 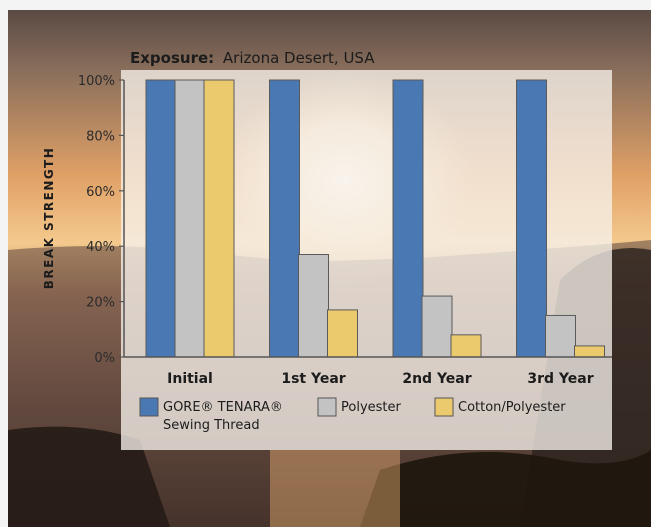 What do you see at coordinates (101, 220) in the screenshot?
I see `y-tick-group: 0% 20% 40% 60% 80% 100%` at bounding box center [101, 220].